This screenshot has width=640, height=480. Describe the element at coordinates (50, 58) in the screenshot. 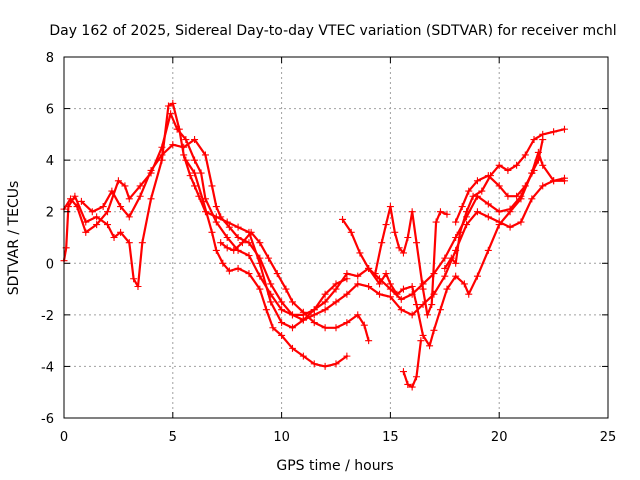

I see `y-tick-label: 8` at that location.